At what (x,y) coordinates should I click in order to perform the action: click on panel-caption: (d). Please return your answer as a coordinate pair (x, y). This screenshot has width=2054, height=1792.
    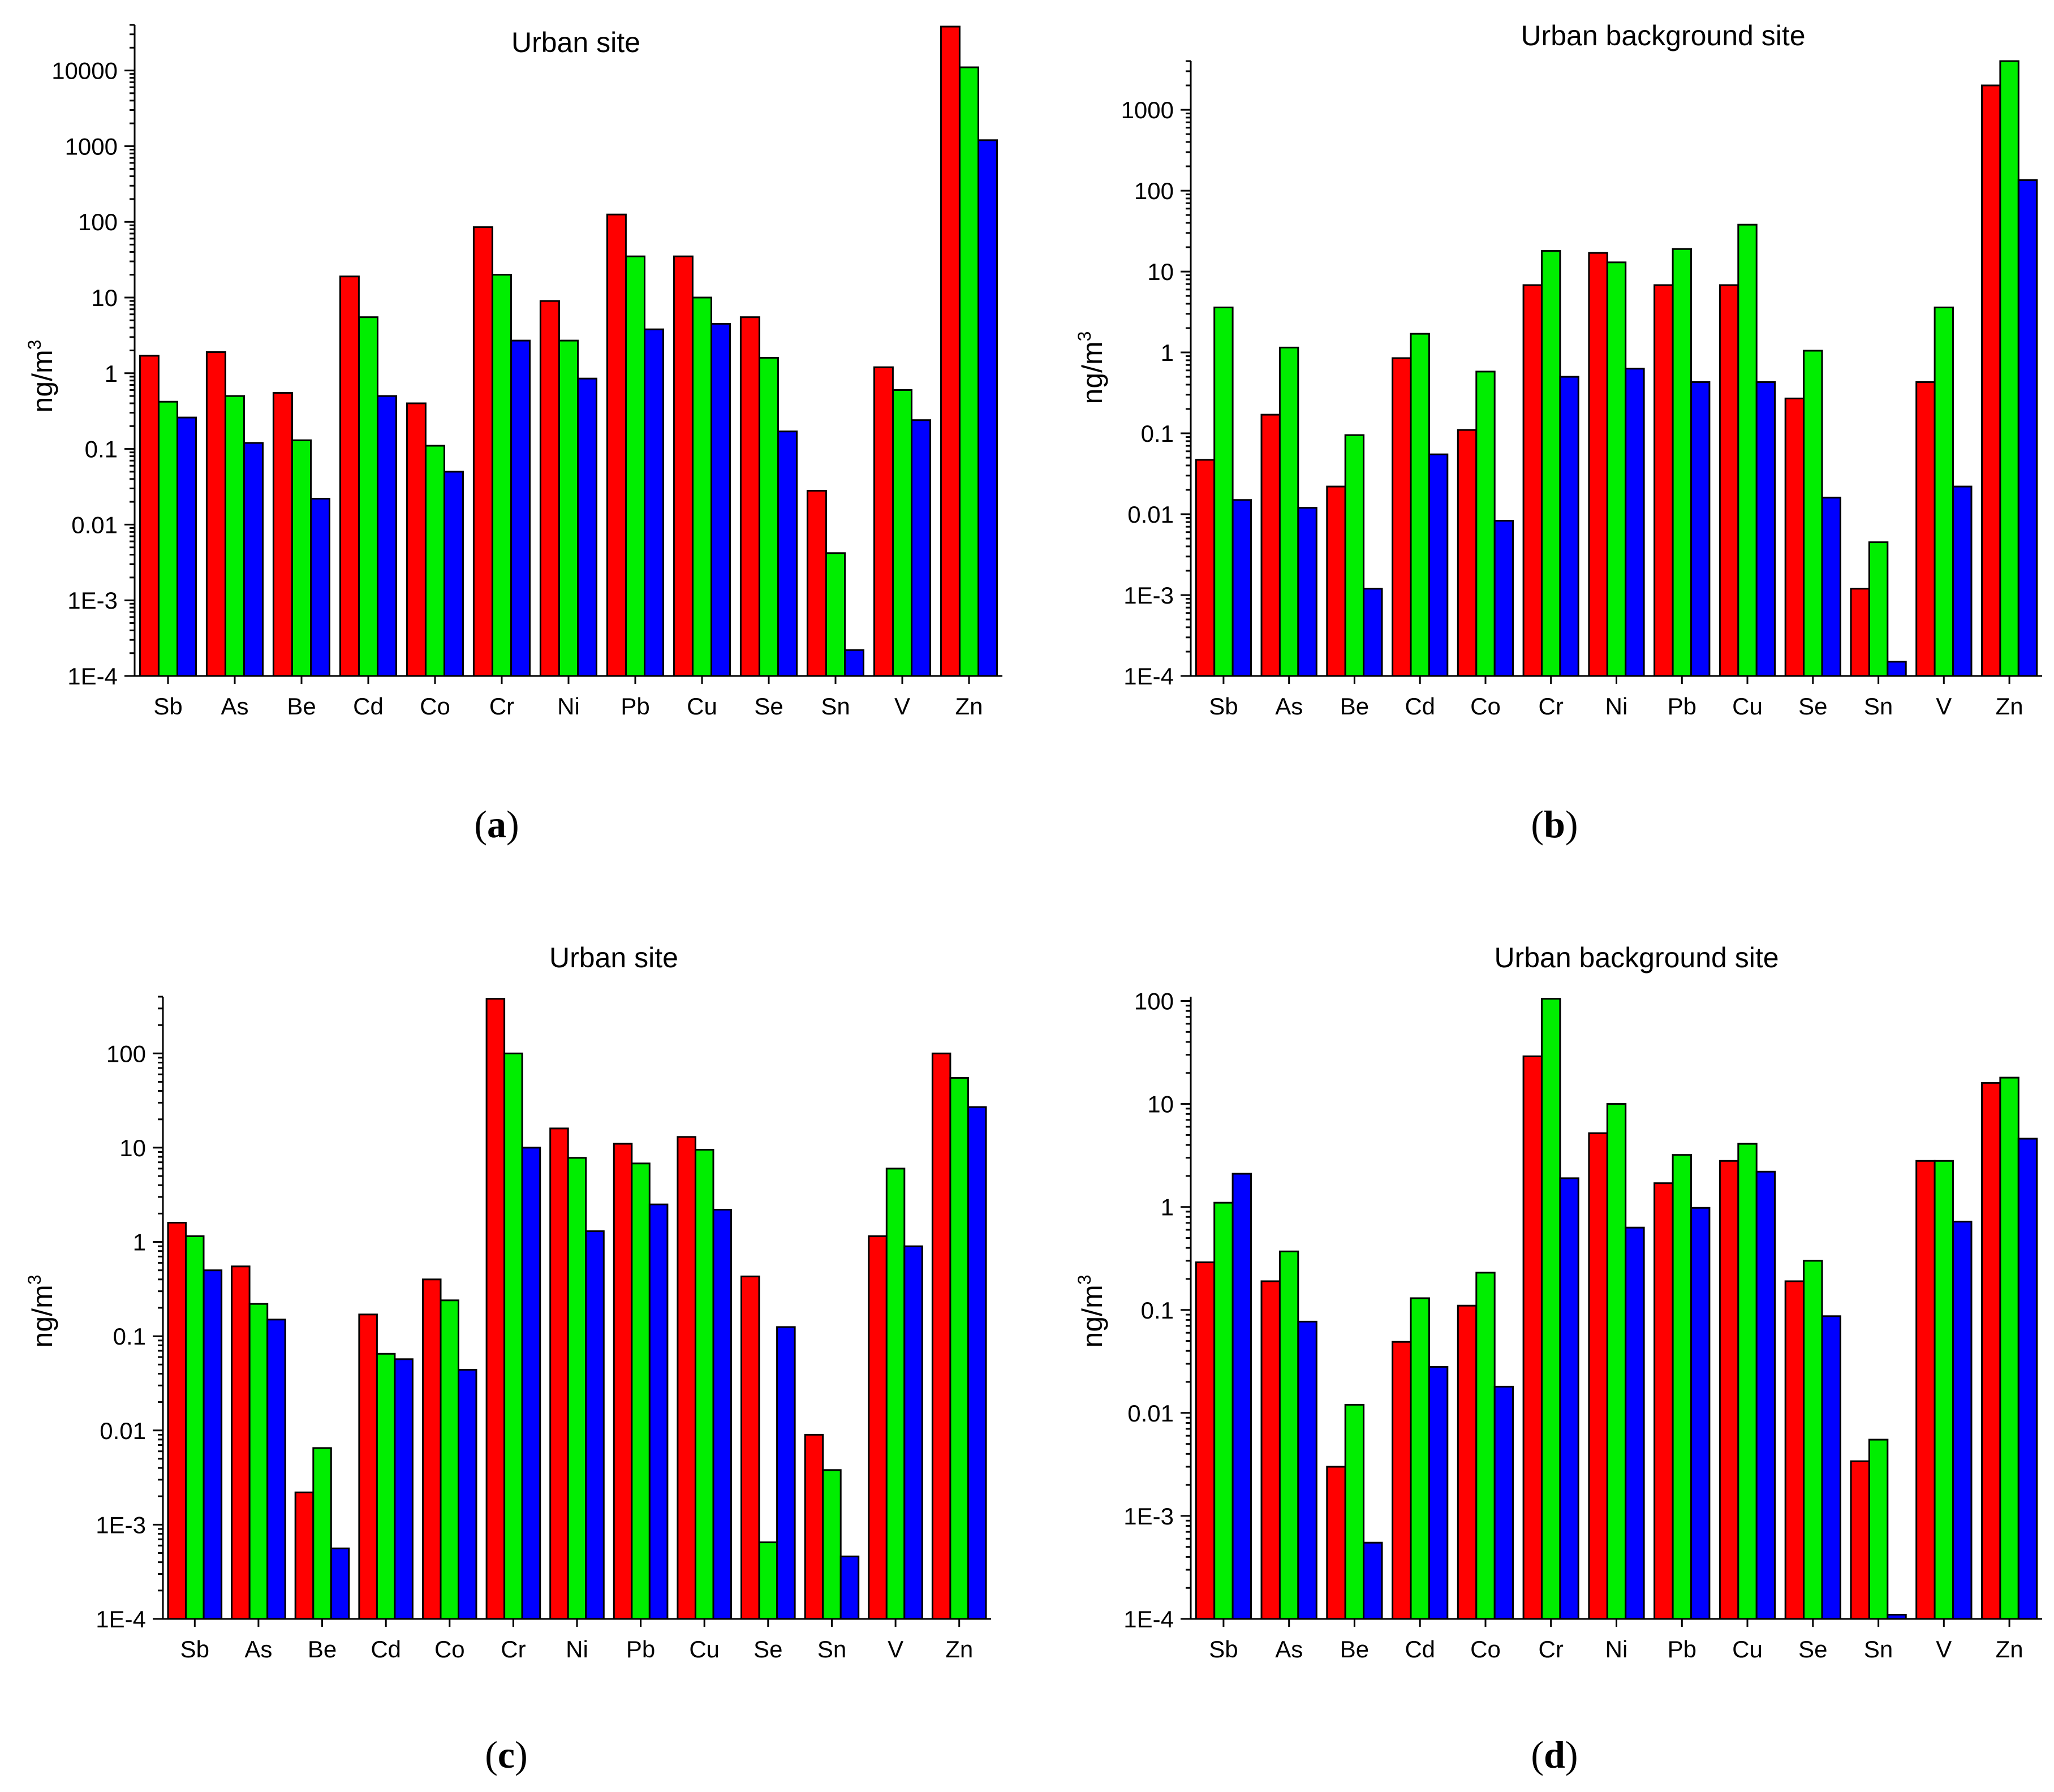
    Looking at the image, I should click on (1554, 1754).